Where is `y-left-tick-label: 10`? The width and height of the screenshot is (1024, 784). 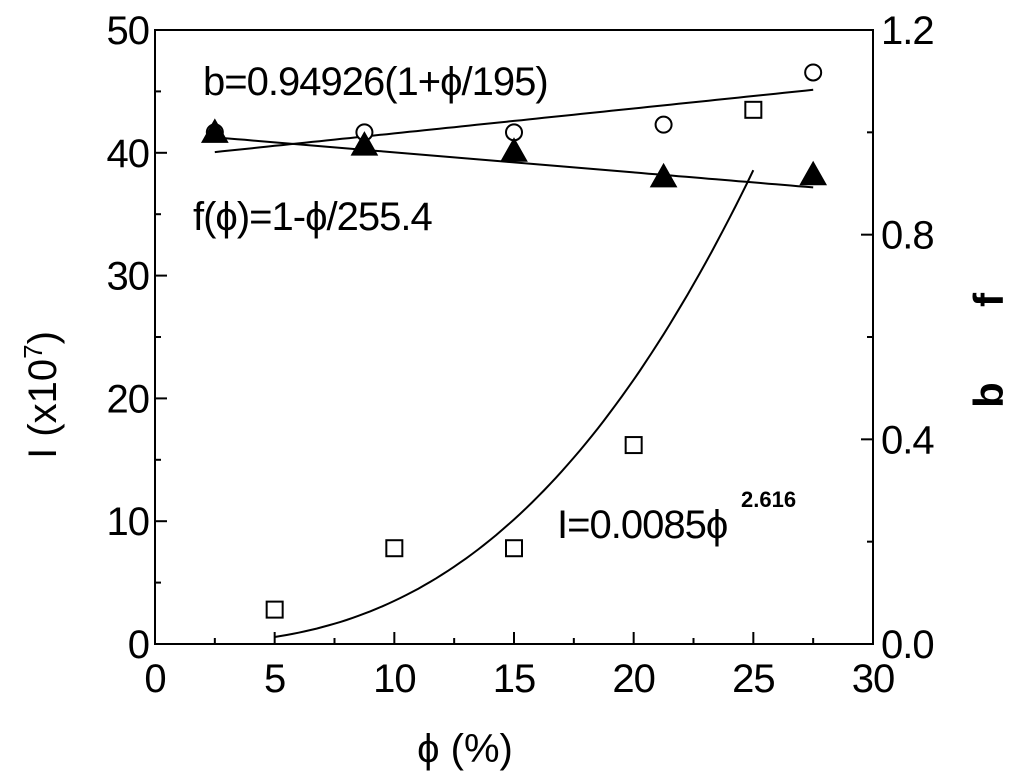 y-left-tick-label: 10 is located at coordinates (128, 522).